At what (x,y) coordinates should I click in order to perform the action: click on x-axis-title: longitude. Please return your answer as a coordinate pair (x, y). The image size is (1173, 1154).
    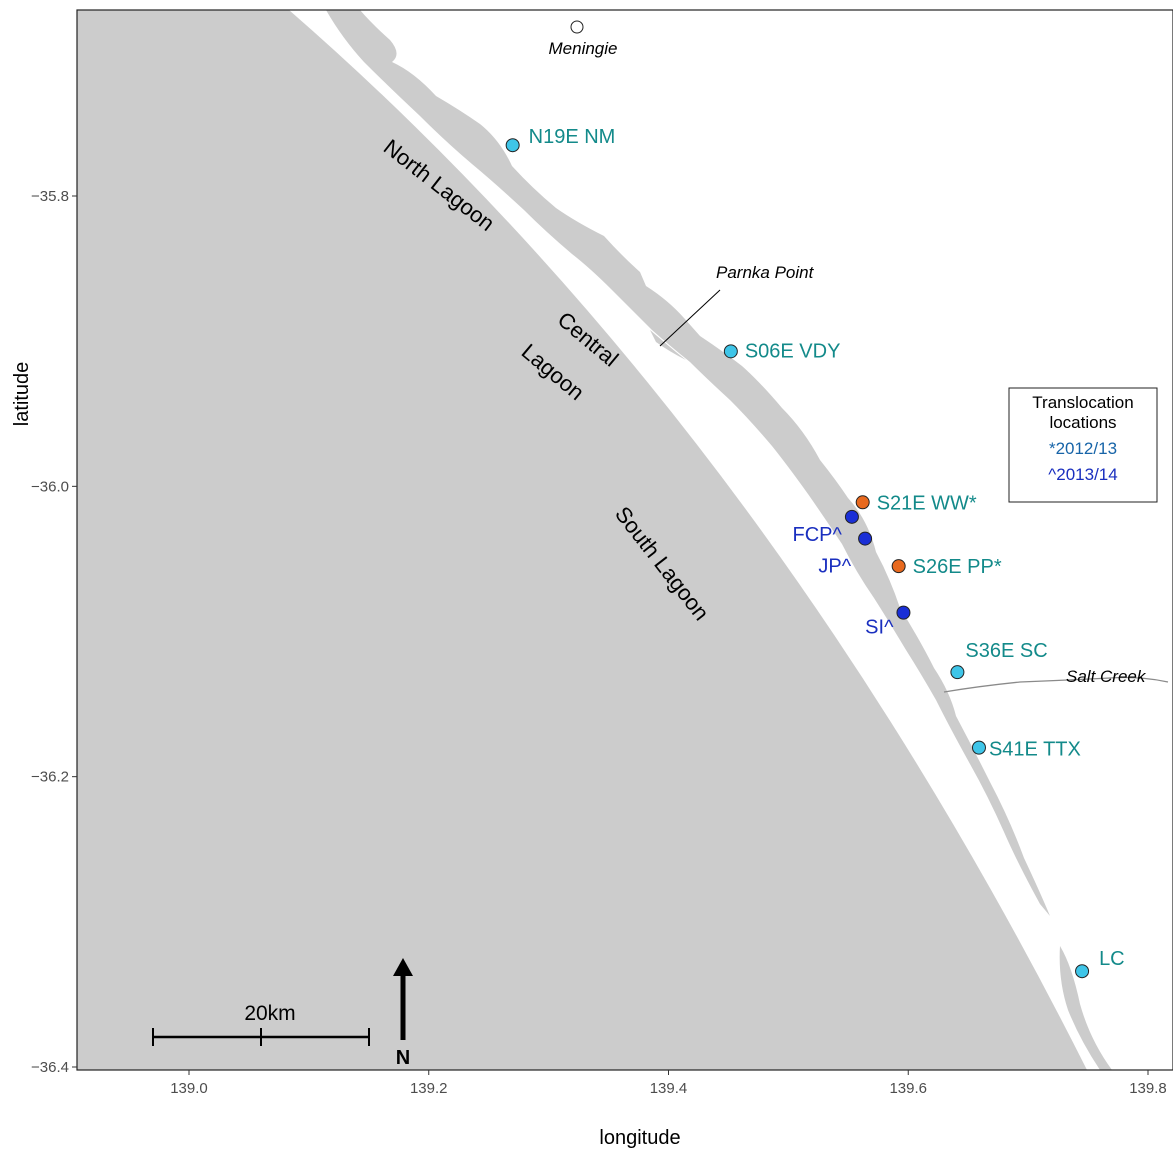
    Looking at the image, I should click on (639, 1138).